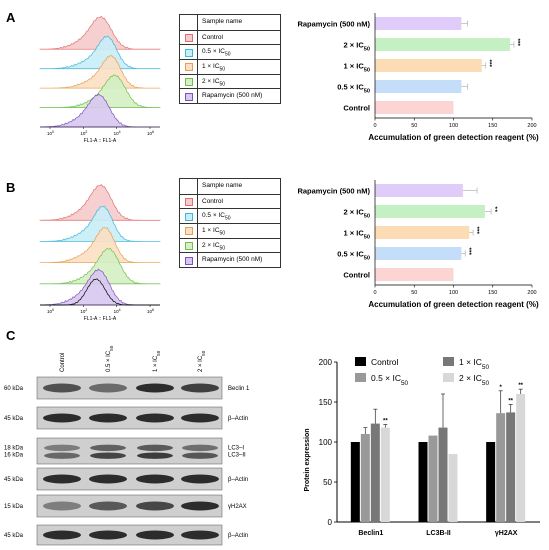 The width and height of the screenshot is (549, 550). What do you see at coordinates (83, 133) in the screenshot?
I see `x-tick-label: 102` at bounding box center [83, 133].